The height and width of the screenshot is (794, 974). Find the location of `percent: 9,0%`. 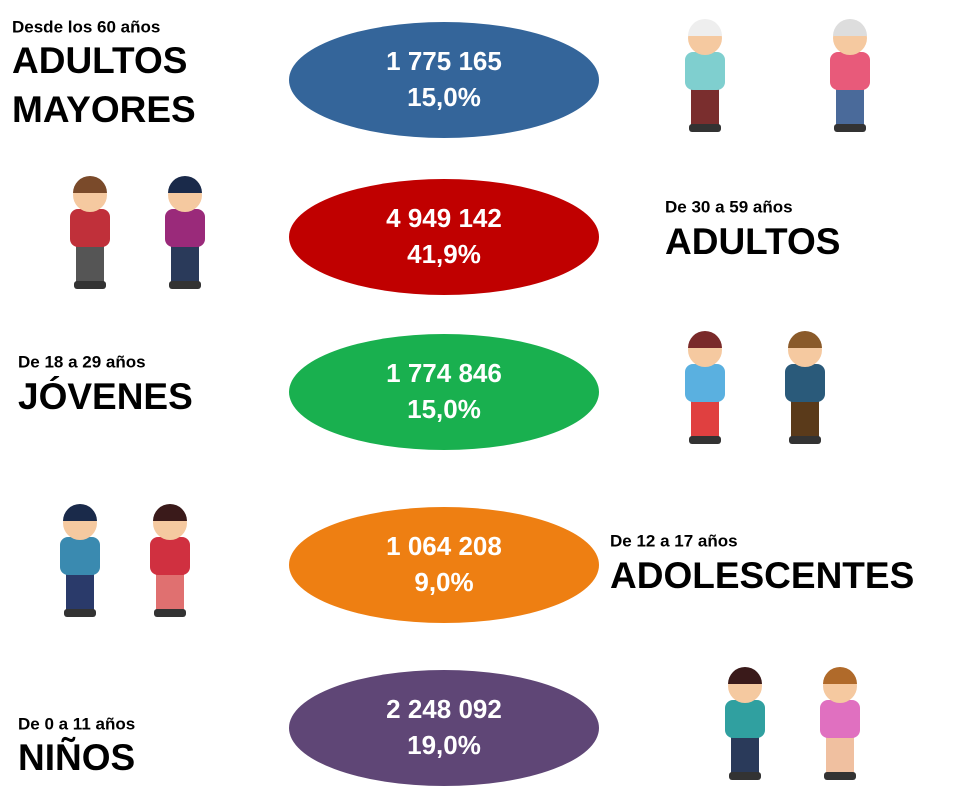

percent: 9,0% is located at coordinates (443, 582).